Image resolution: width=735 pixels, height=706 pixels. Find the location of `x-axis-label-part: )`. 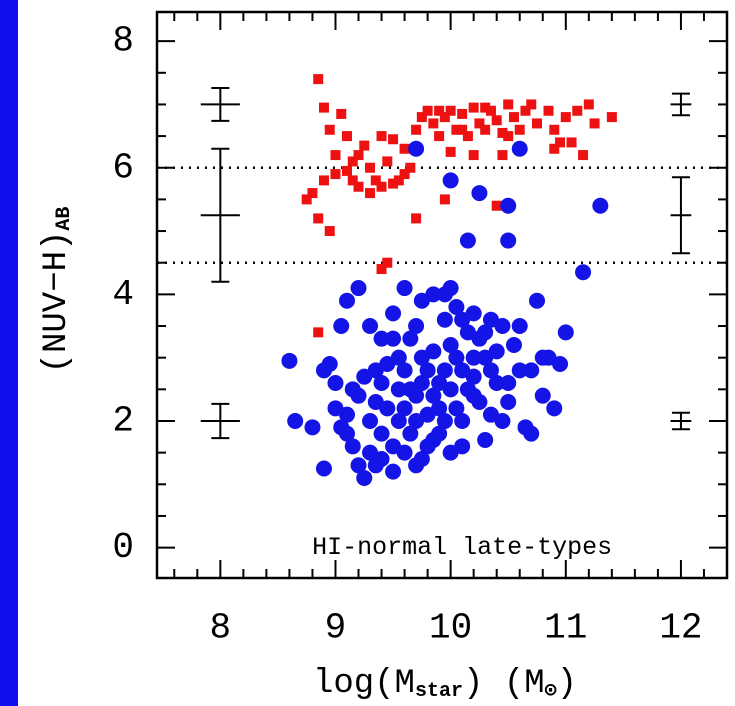

x-axis-label-part: ) is located at coordinates (567, 684).